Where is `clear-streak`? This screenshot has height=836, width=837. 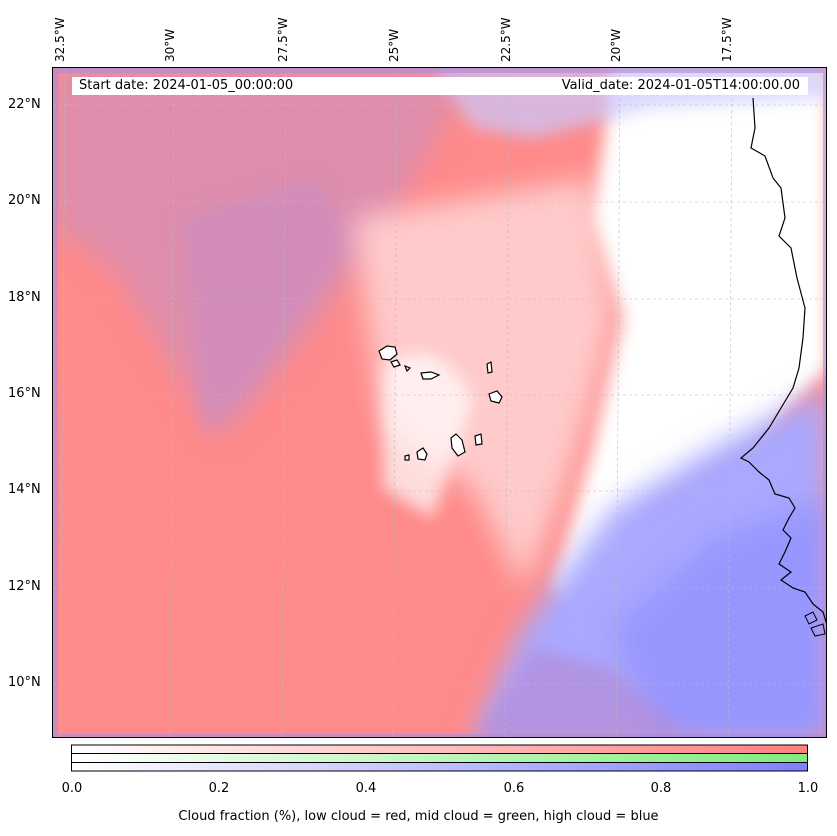 clear-streak is located at coordinates (428, 435).